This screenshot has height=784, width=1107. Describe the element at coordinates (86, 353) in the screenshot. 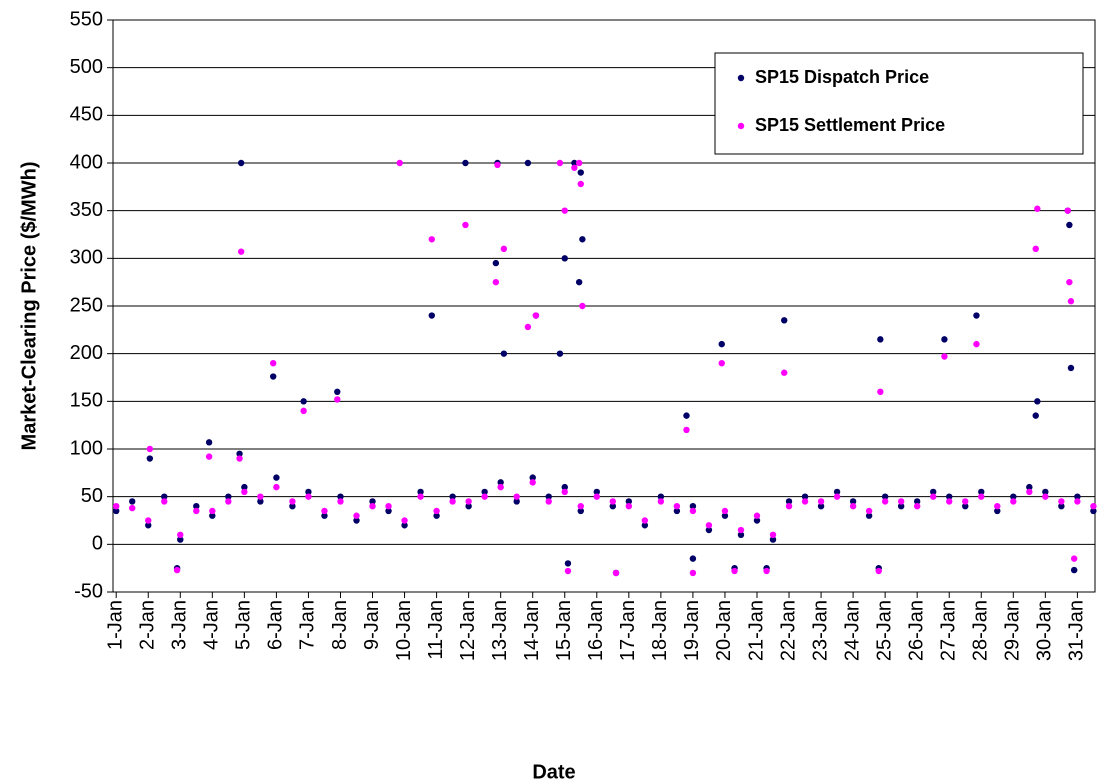

I see `y-tick-label: 200` at that location.